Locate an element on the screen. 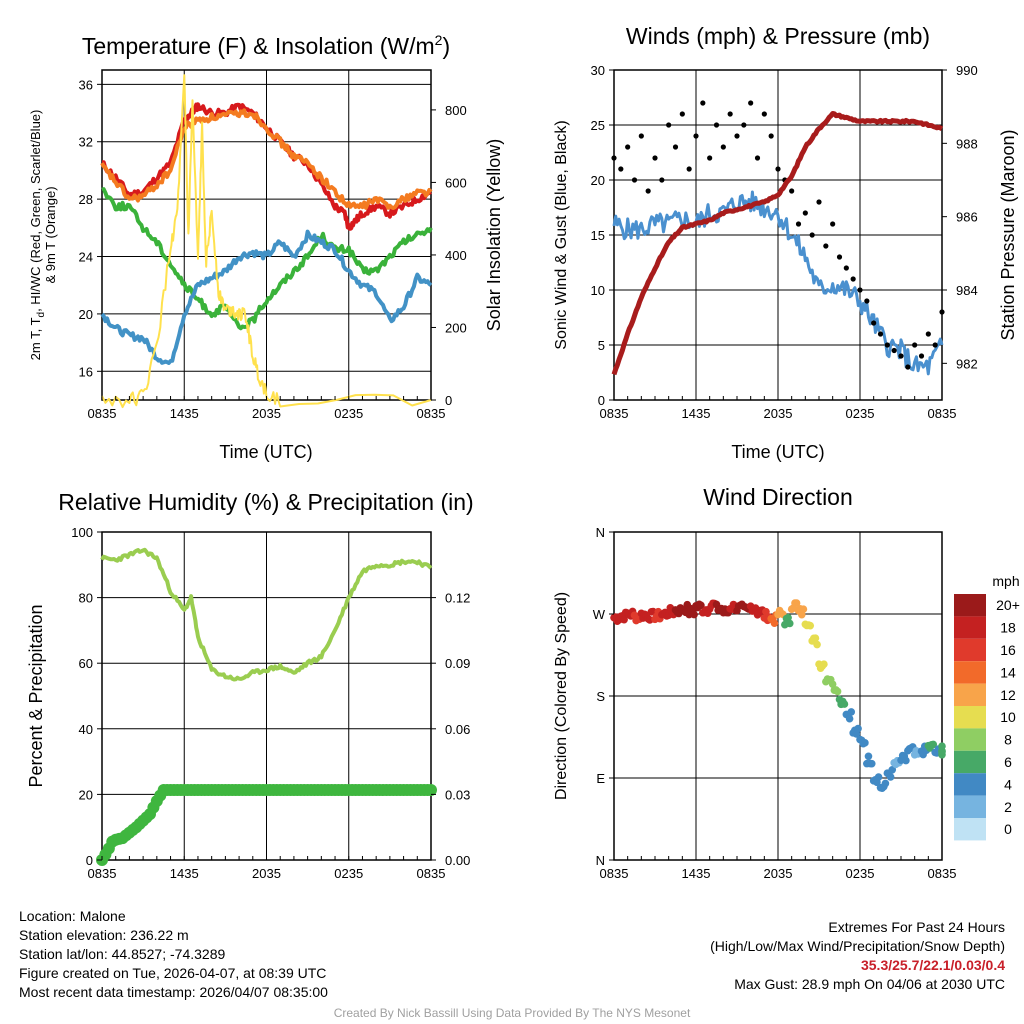 The width and height of the screenshot is (1024, 1024). dir-gridlines is located at coordinates (778, 696).